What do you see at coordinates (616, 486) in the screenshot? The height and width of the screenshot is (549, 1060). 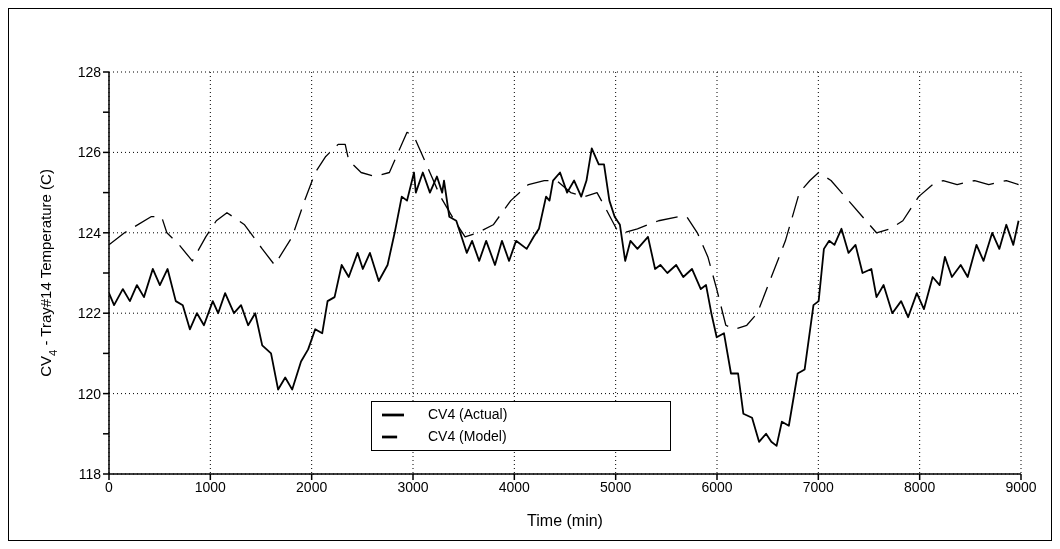 I see `x-tick-label: 5000` at bounding box center [616, 486].